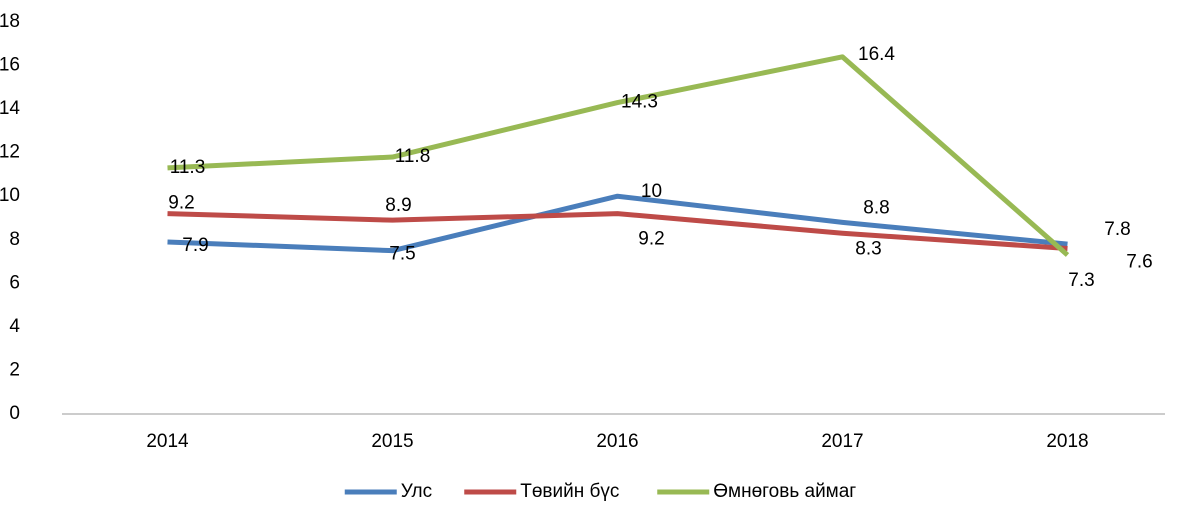  I want to click on x-tick-label: 2014, so click(167, 441).